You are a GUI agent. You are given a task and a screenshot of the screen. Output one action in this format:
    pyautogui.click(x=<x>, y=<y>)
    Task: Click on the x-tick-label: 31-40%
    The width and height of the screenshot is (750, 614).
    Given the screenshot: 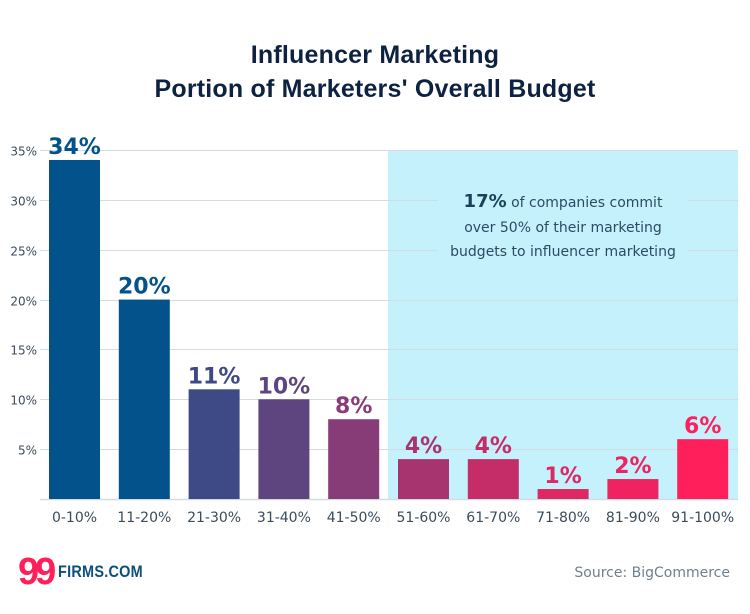 What is the action you would take?
    pyautogui.click(x=284, y=518)
    